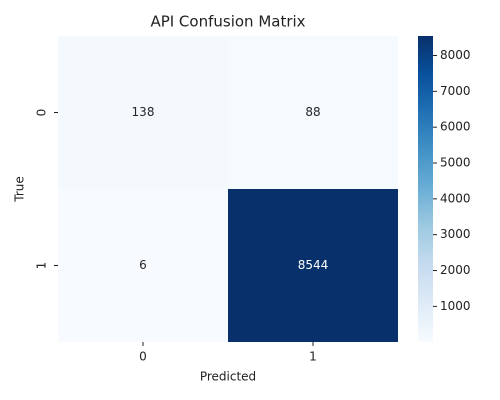 This screenshot has height=400, width=500. I want to click on colorbar-tick-label: 4000, so click(455, 198).